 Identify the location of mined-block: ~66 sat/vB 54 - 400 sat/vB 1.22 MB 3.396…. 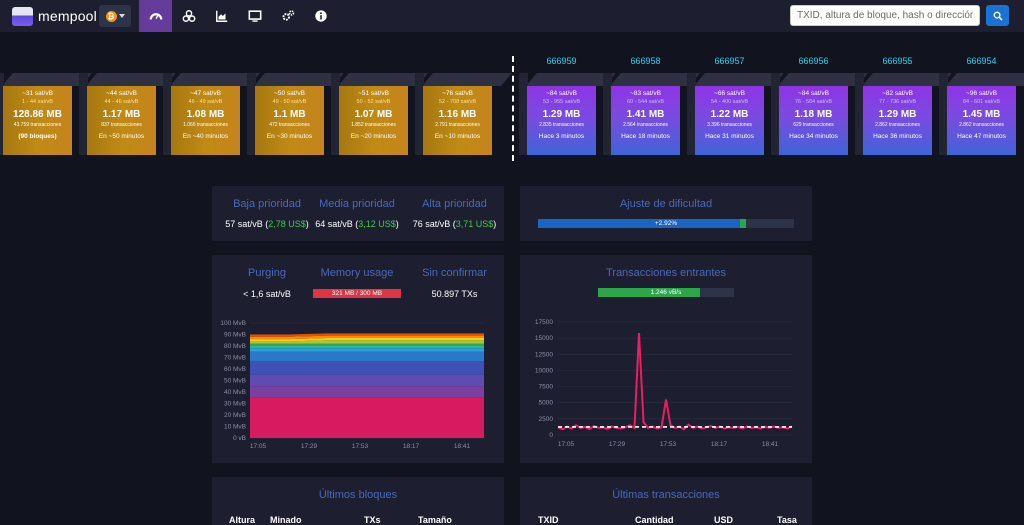
(735, 114).